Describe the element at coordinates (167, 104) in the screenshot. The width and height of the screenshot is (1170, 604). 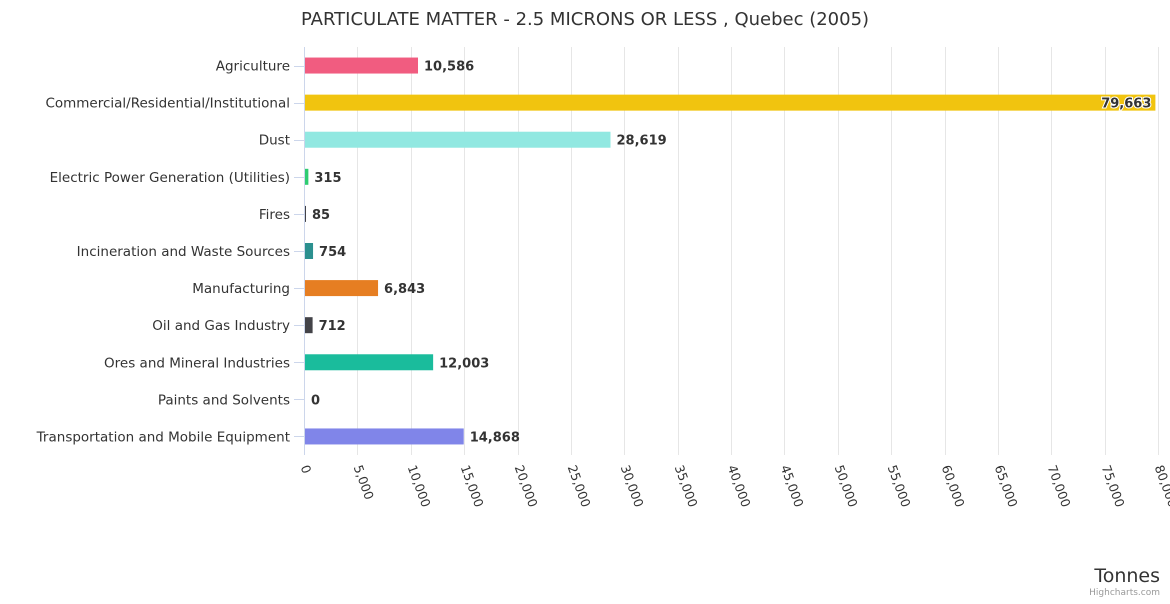
I see `category-label: Commercial/Residential/Institutional` at that location.